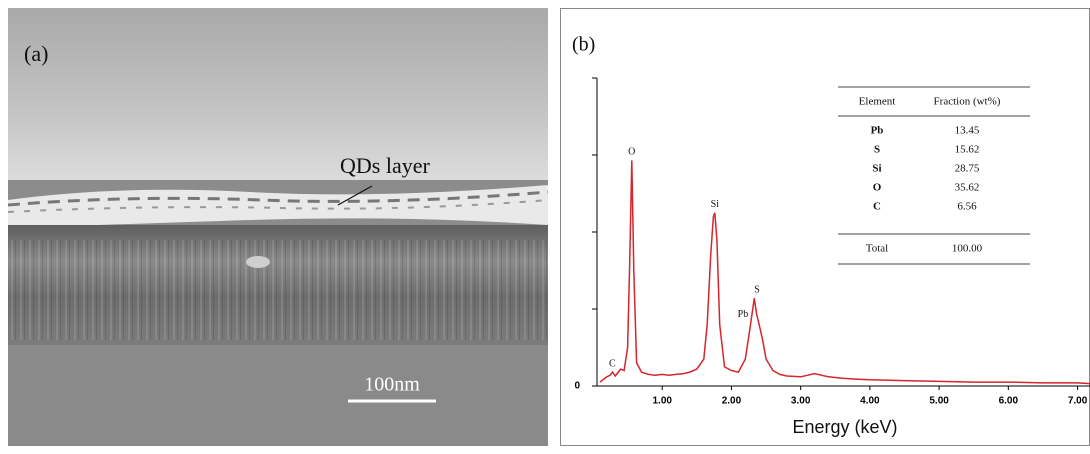 Image resolution: width=1090 pixels, height=454 pixels. Describe the element at coordinates (939, 401) in the screenshot. I see `x-tick-label: 5.00` at that location.